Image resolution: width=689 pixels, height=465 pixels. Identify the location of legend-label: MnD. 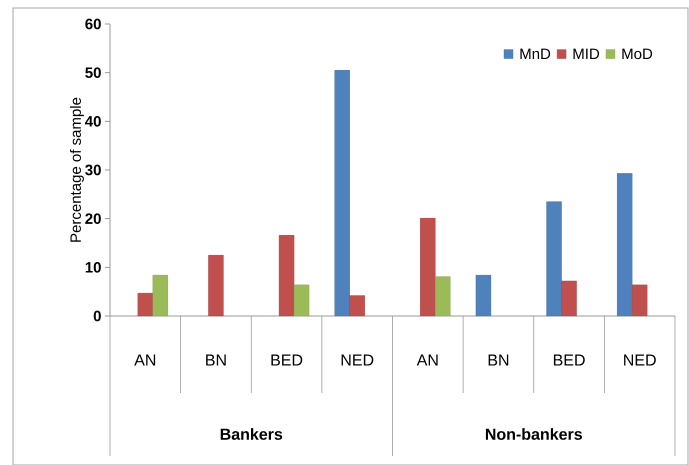
(535, 53).